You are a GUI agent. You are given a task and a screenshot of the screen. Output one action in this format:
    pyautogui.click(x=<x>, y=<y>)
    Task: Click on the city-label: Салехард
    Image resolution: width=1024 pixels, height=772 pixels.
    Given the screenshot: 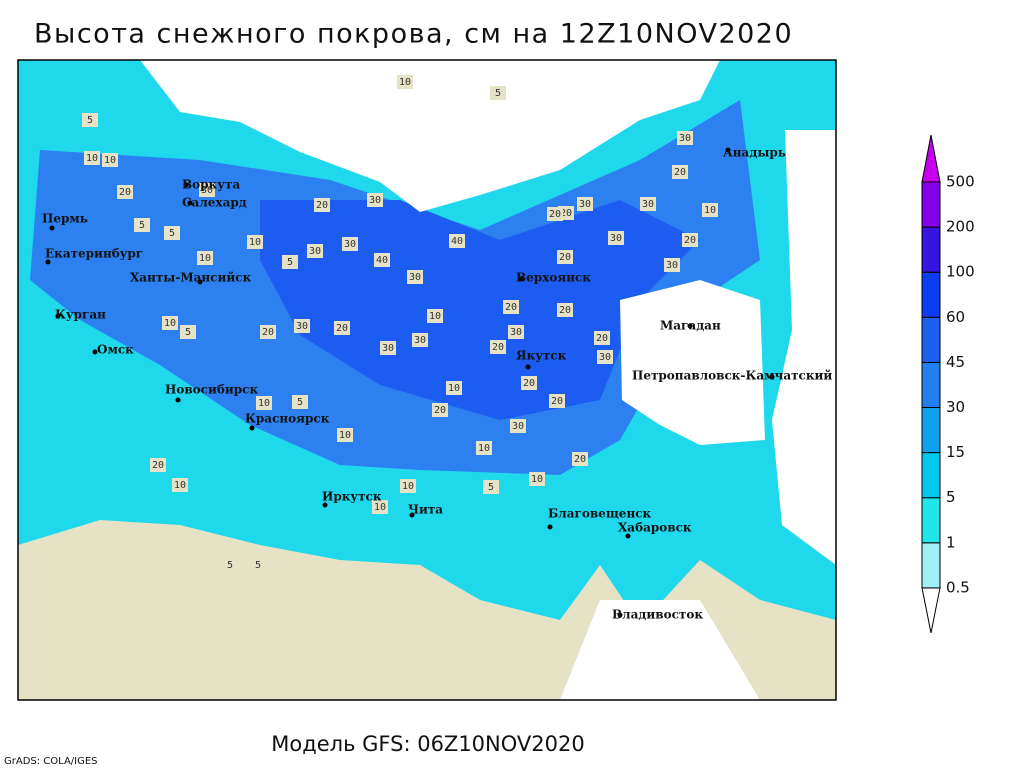 What is the action you would take?
    pyautogui.click(x=214, y=203)
    